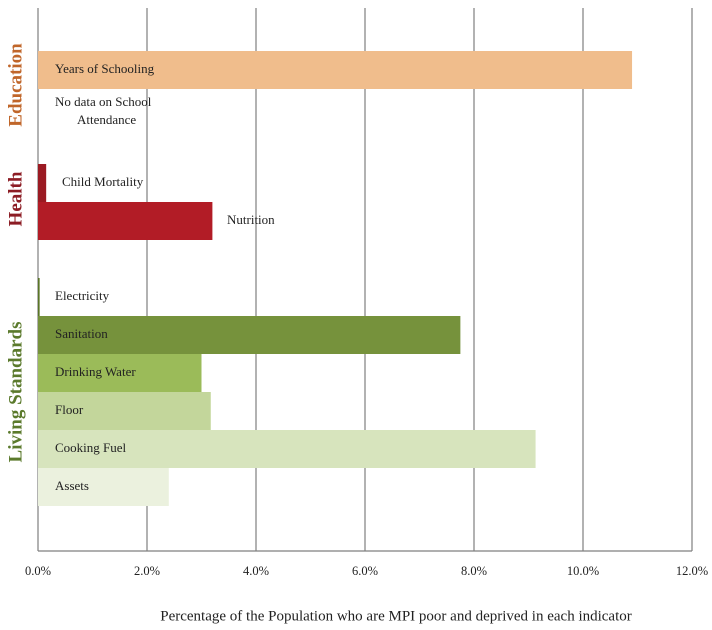  I want to click on x-tick-label: 8.0%, so click(474, 571).